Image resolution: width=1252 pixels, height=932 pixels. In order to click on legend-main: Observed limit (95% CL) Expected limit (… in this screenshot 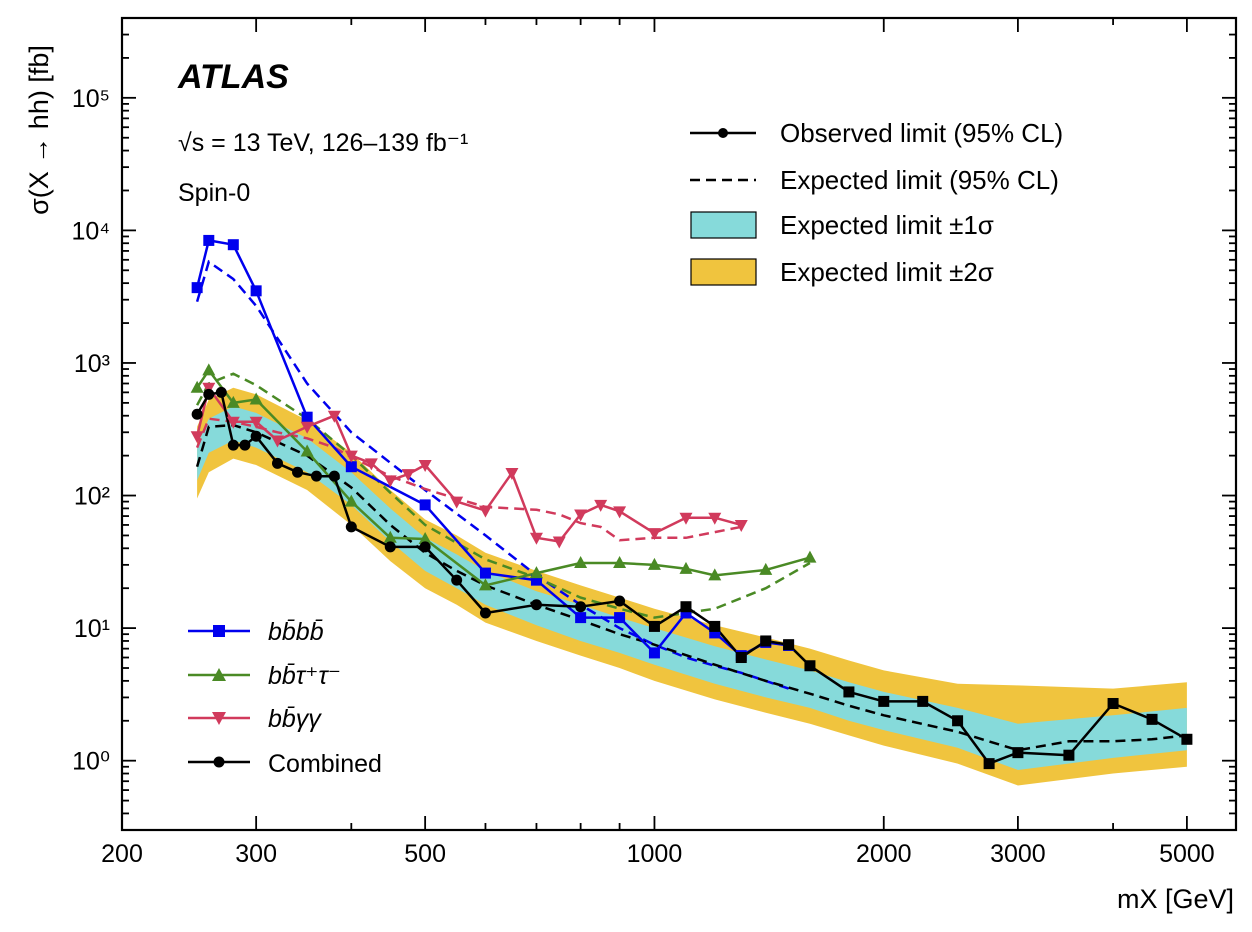, I will do `click(876, 202)`.